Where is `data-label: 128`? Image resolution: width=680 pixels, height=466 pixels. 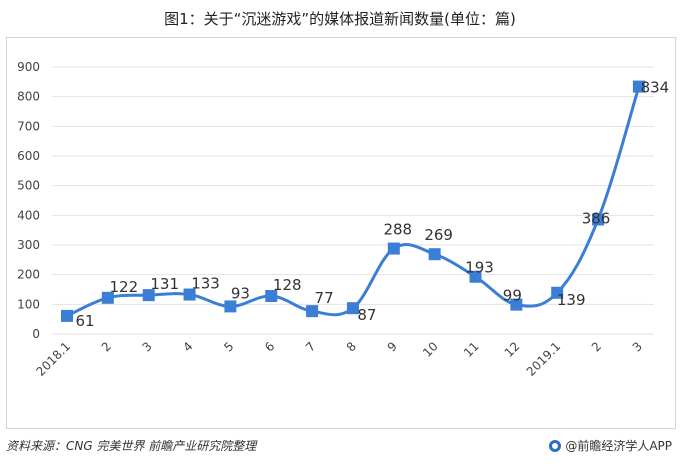 data-label: 128 is located at coordinates (287, 285).